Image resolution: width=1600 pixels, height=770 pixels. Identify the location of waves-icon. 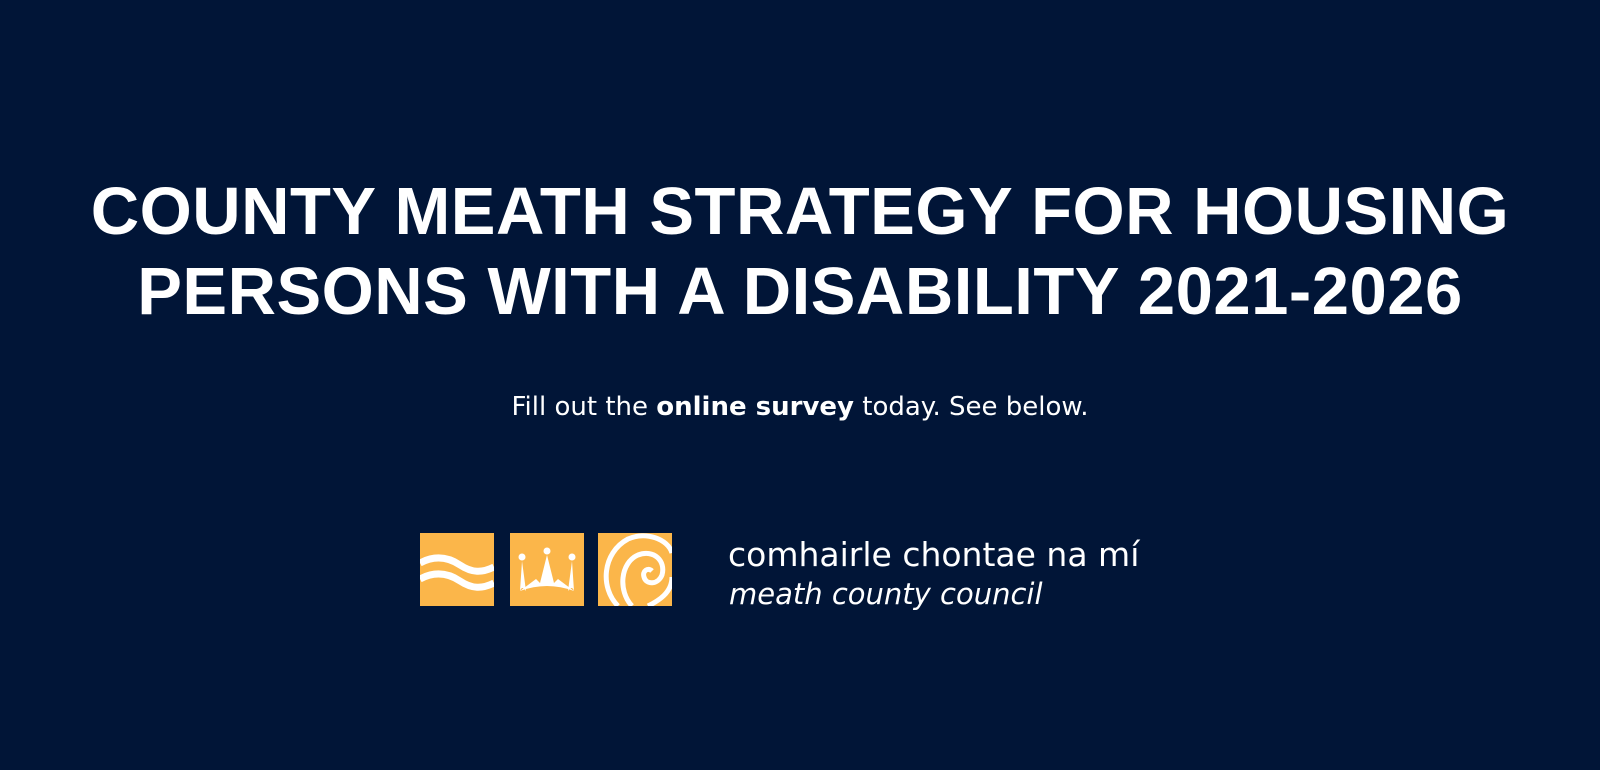
(457, 569).